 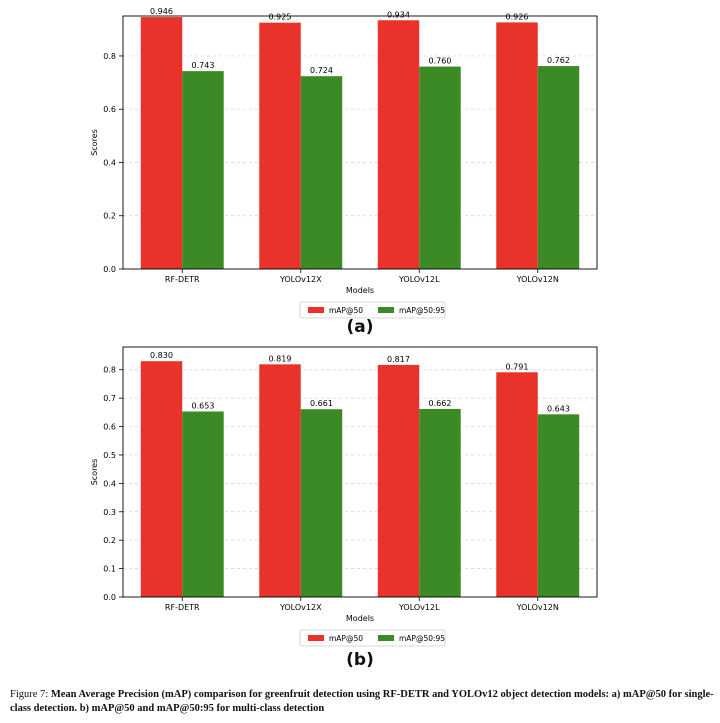 I want to click on data-label: 0.934, so click(x=398, y=14).